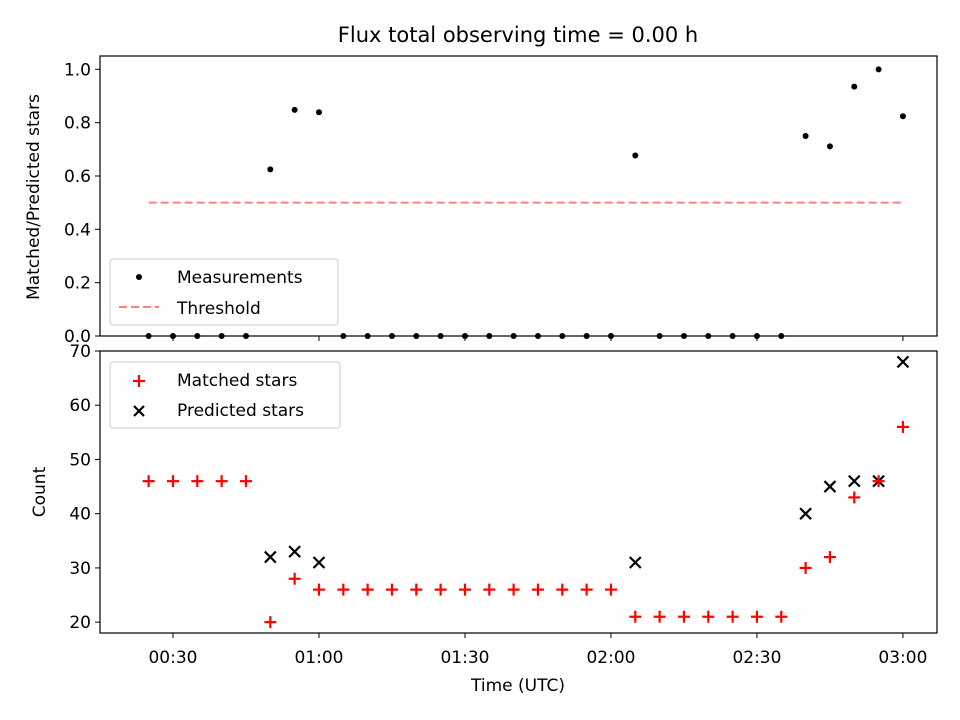 The width and height of the screenshot is (960, 720). What do you see at coordinates (80, 569) in the screenshot?
I see `bottom-y-tick-label: 30` at bounding box center [80, 569].